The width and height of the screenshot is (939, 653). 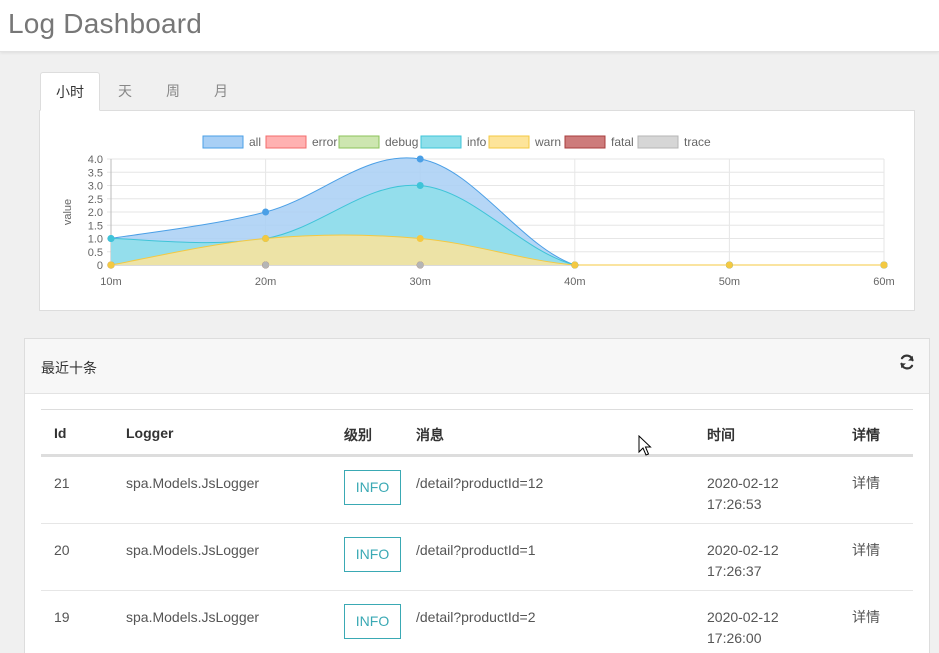 I want to click on tab-hour: 小时, so click(x=70, y=91).